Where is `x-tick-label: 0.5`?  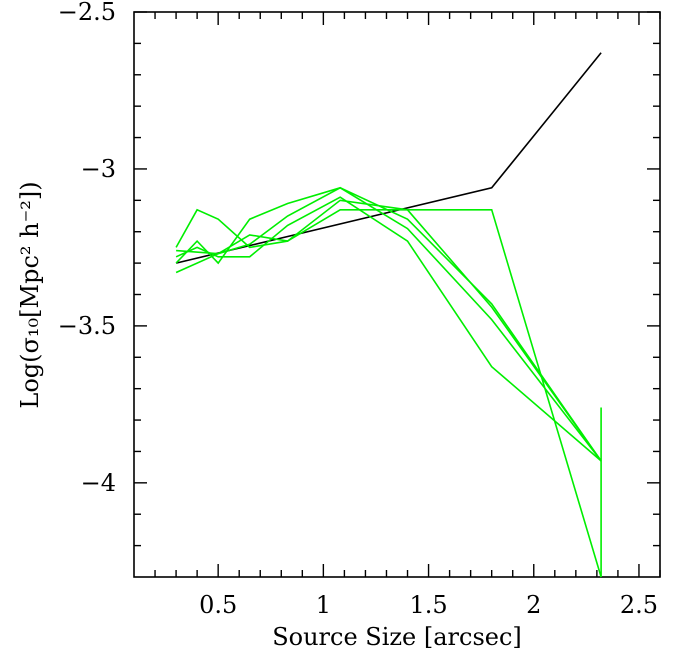 x-tick-label: 0.5 is located at coordinates (218, 605).